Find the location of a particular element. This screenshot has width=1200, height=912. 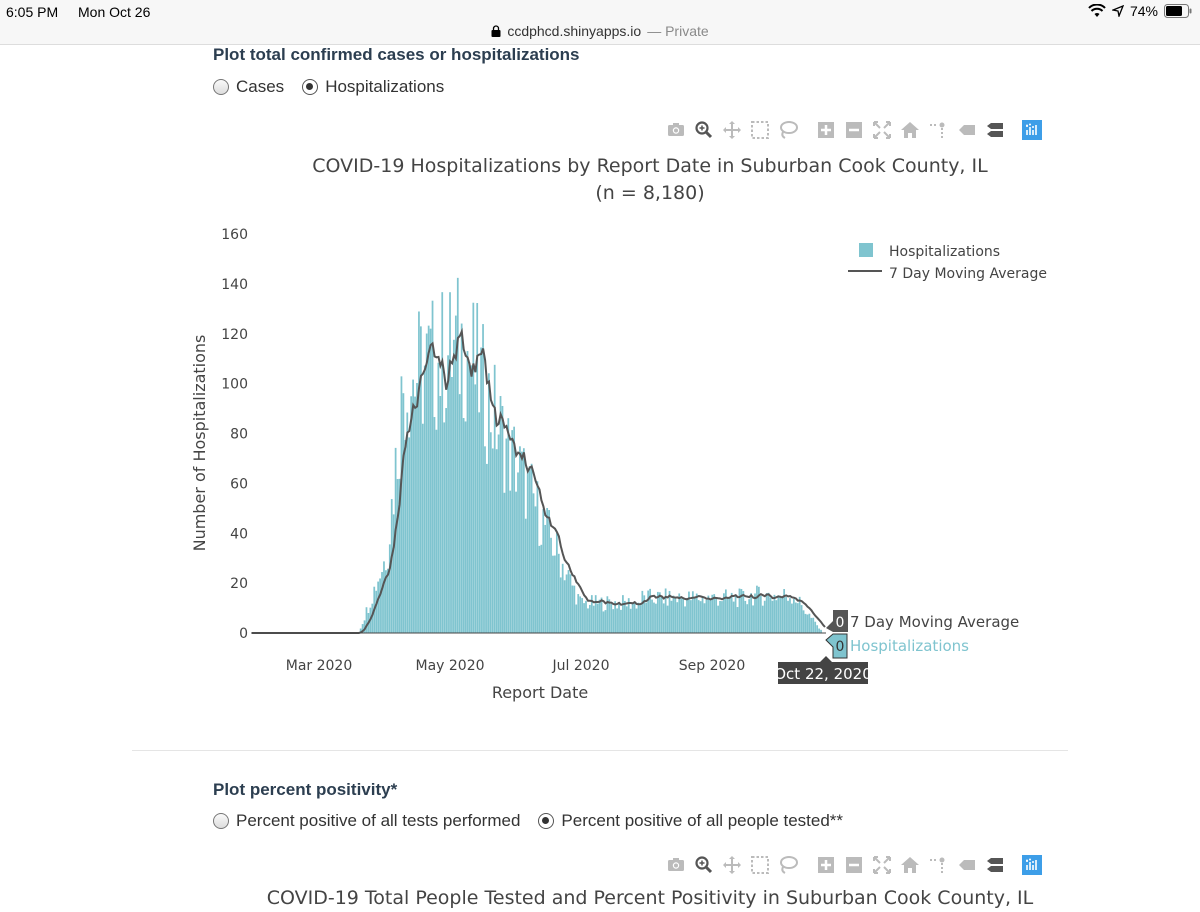

location-arrow-icon is located at coordinates (1117, 11).